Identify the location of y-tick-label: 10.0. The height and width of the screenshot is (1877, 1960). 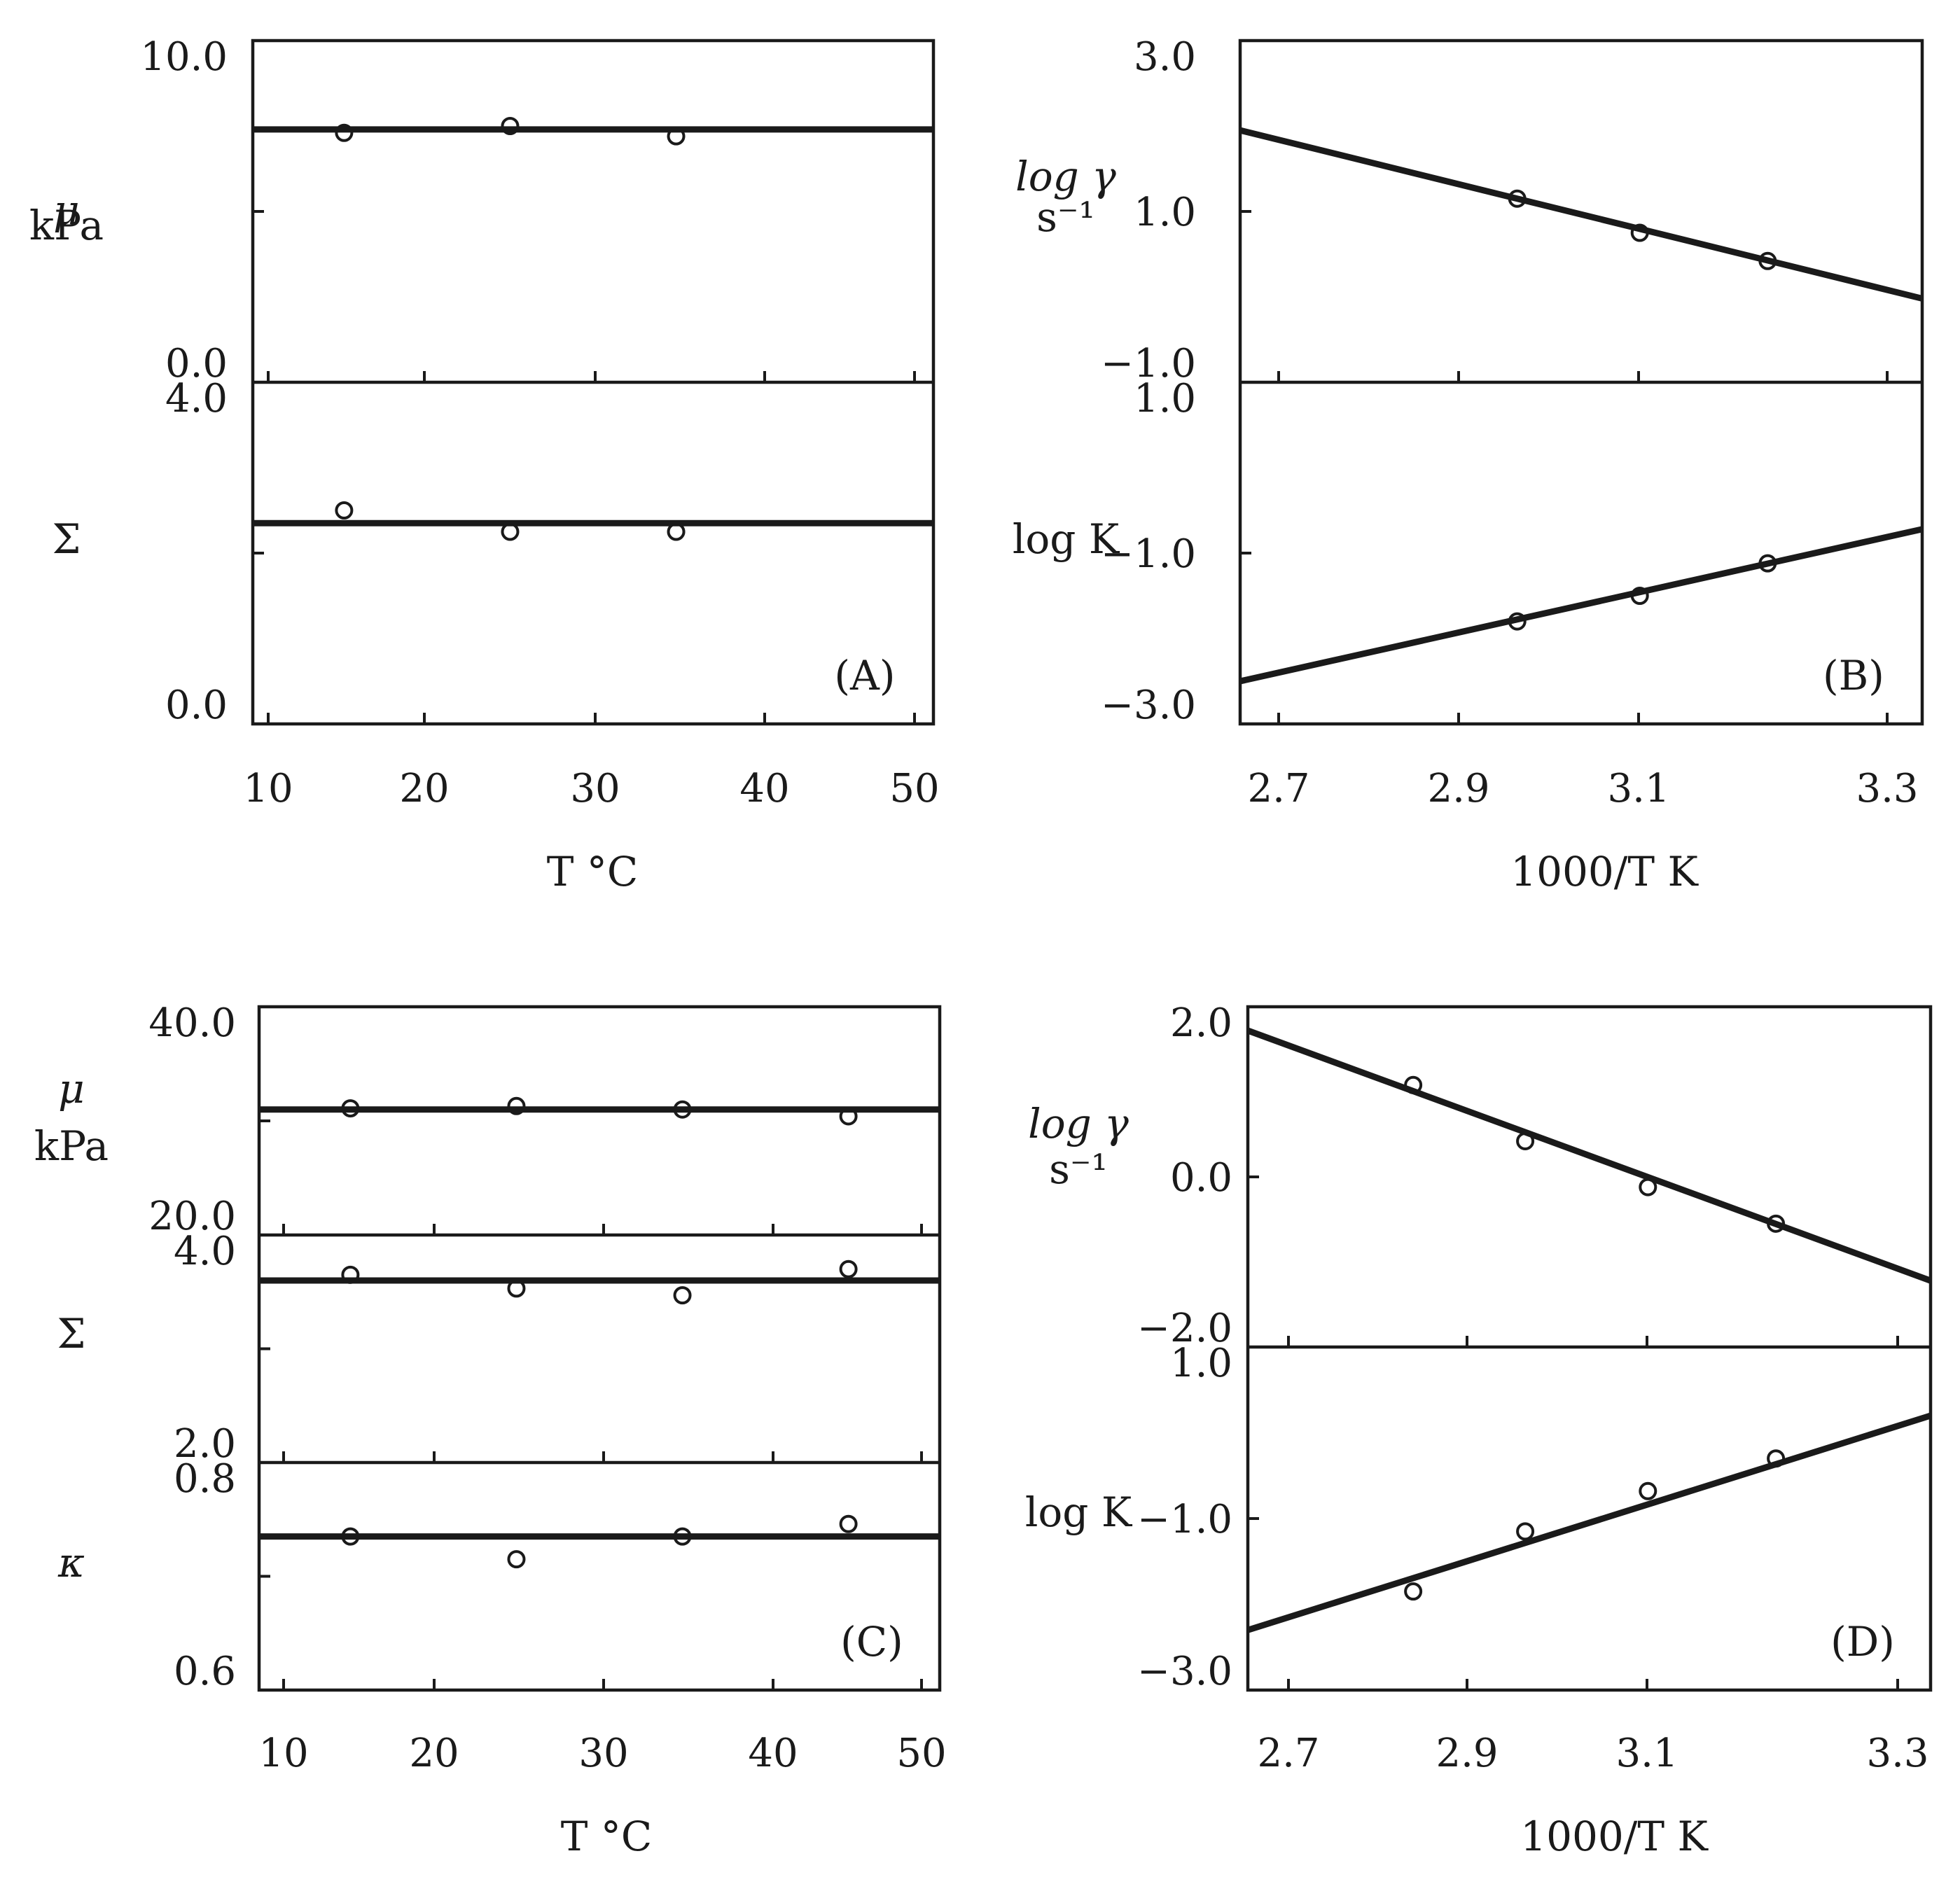
(184, 57).